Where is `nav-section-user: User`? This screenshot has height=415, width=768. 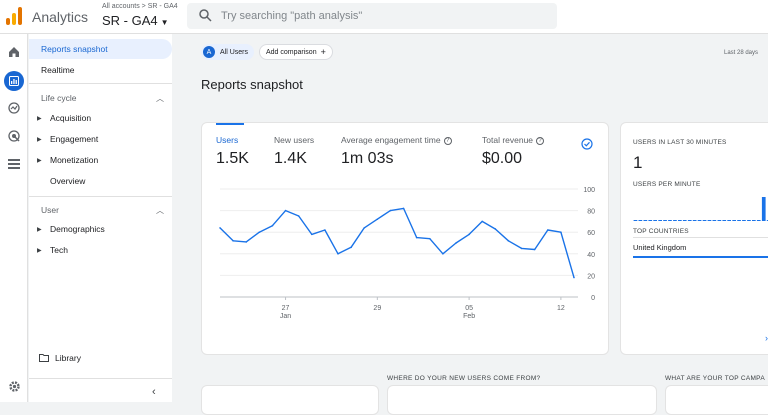 nav-section-user: User is located at coordinates (50, 210).